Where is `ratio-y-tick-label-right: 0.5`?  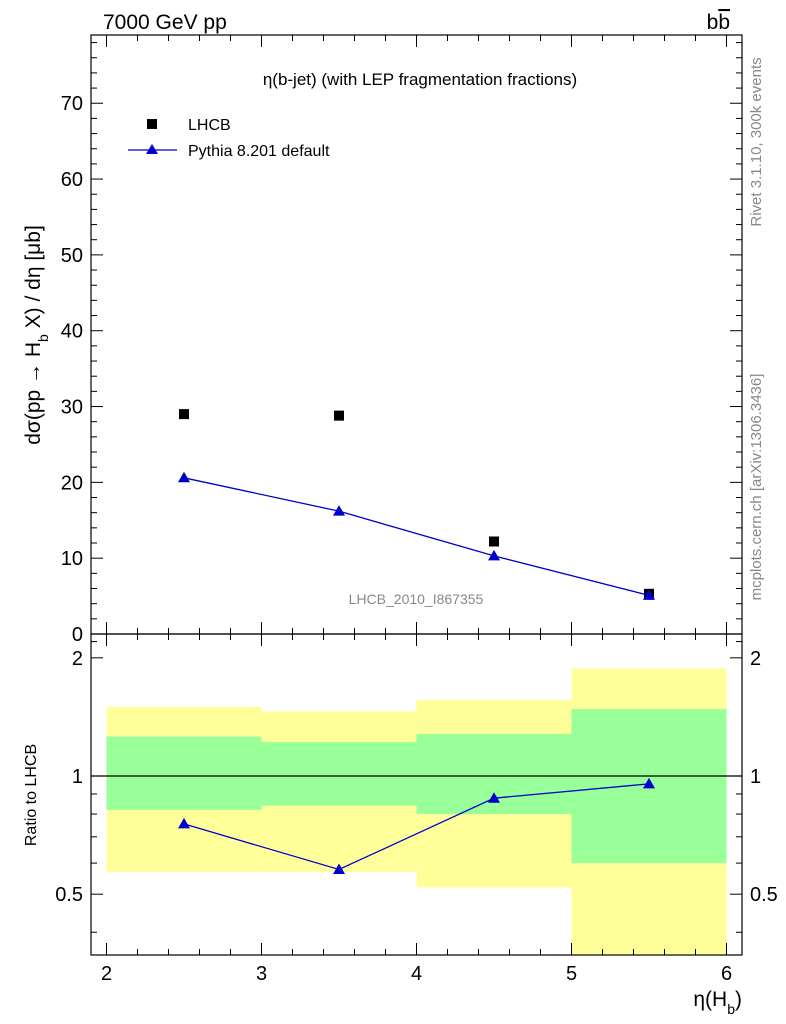
ratio-y-tick-label-right: 0.5 is located at coordinates (764, 895).